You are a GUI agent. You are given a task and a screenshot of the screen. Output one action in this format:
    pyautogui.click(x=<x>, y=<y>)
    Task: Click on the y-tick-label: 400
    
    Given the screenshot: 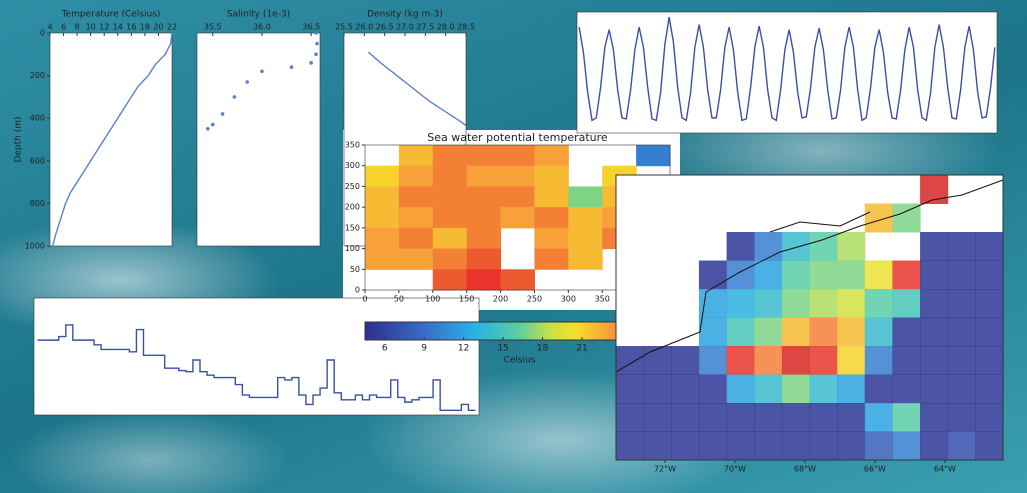 What is the action you would take?
    pyautogui.click(x=37, y=118)
    